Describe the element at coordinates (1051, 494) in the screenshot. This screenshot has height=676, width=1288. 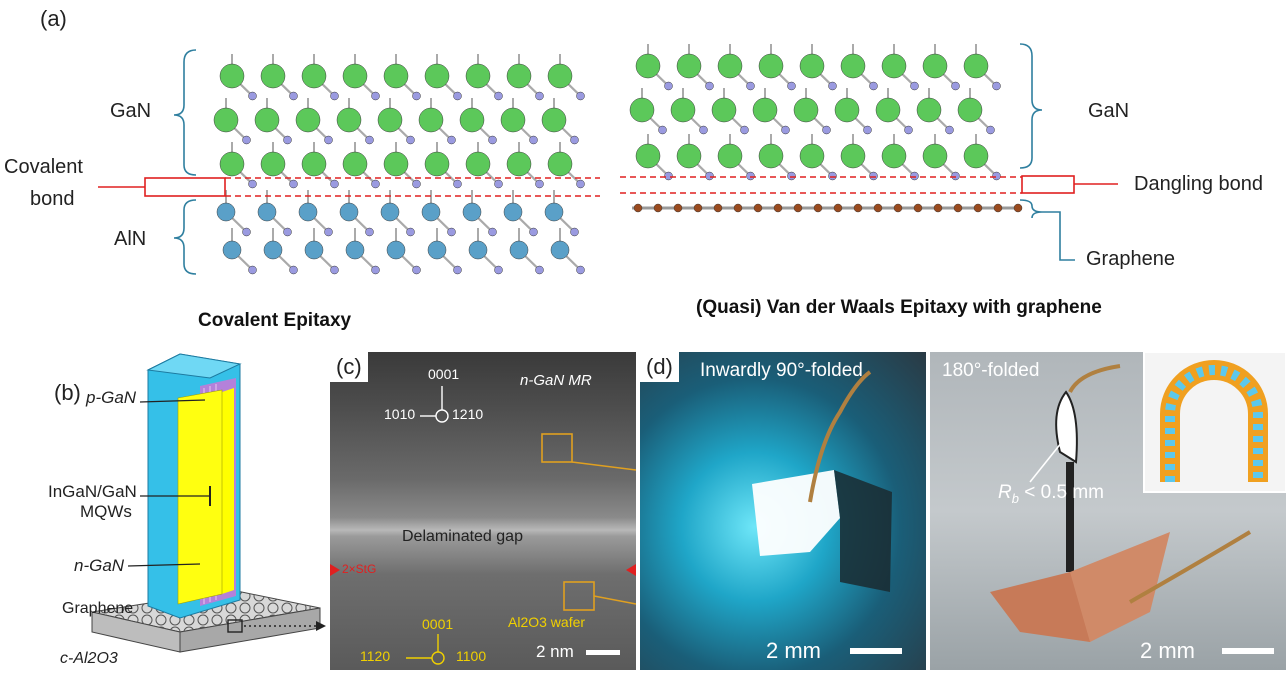
I see `radius-label: Rb < 0.5 mm` at that location.